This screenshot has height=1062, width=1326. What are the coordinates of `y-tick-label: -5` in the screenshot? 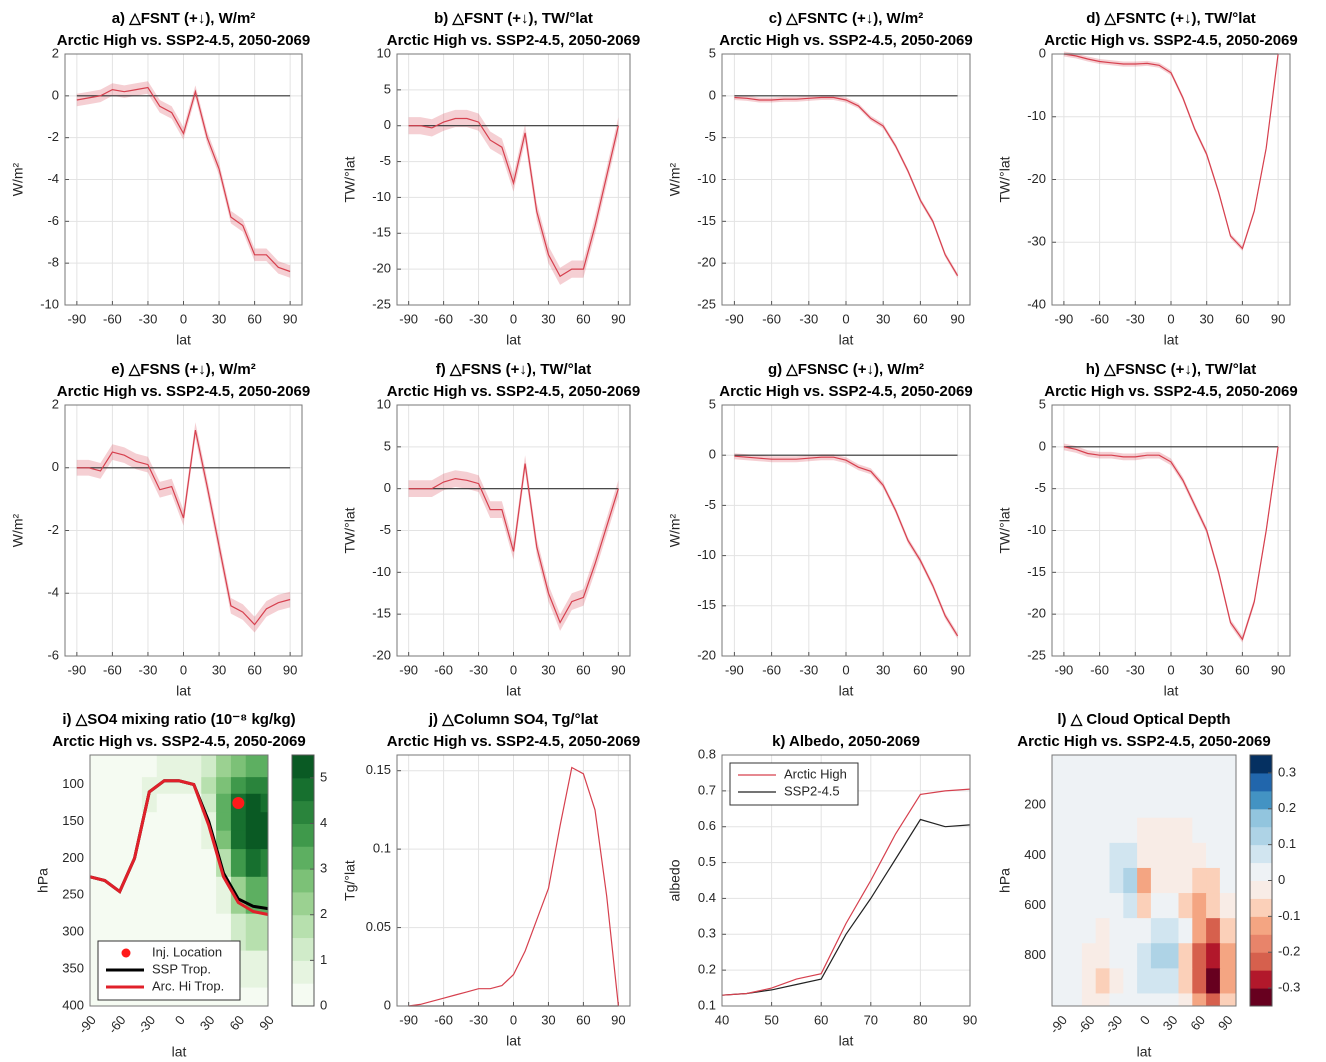 It's located at (385, 529).